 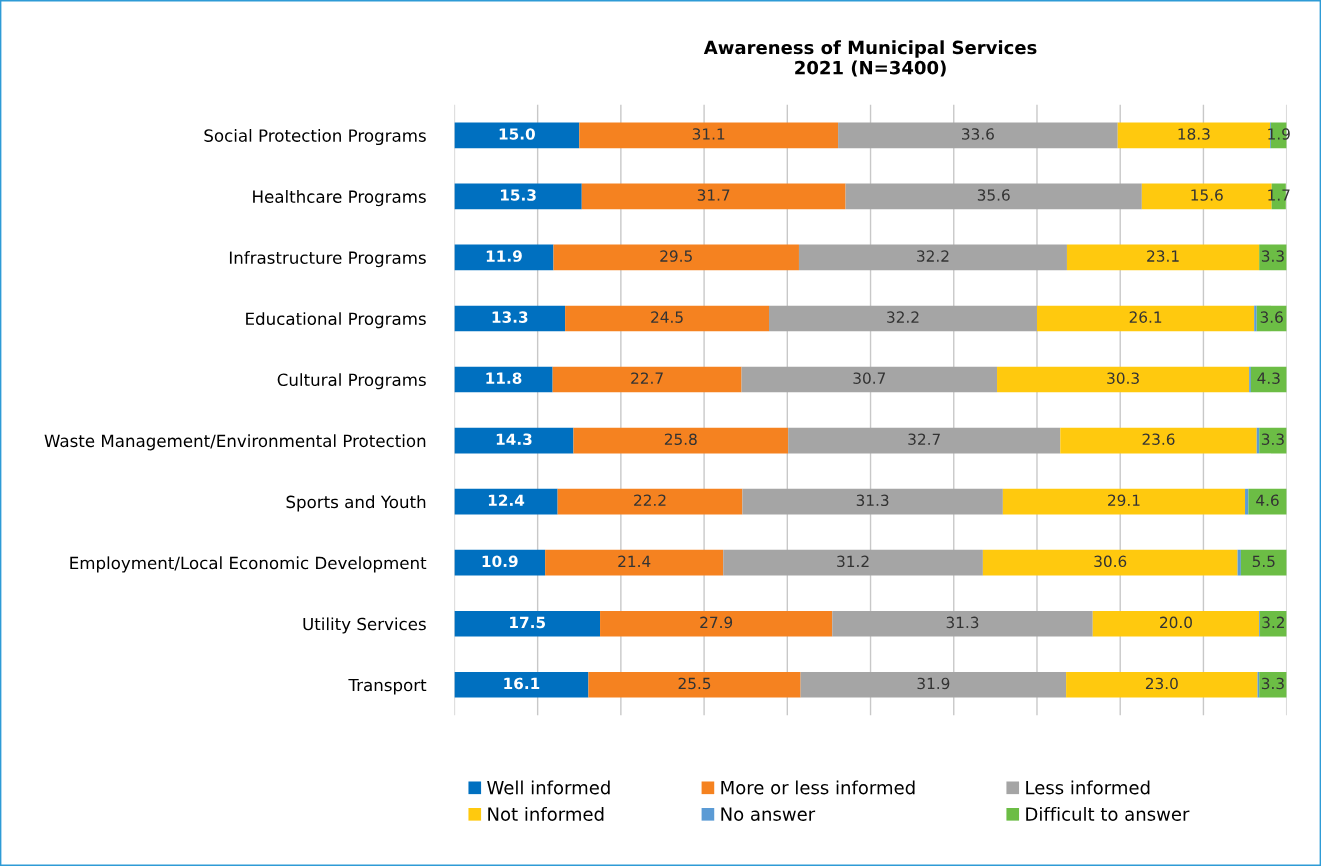 I want to click on data-label: 18.3, so click(x=1194, y=134).